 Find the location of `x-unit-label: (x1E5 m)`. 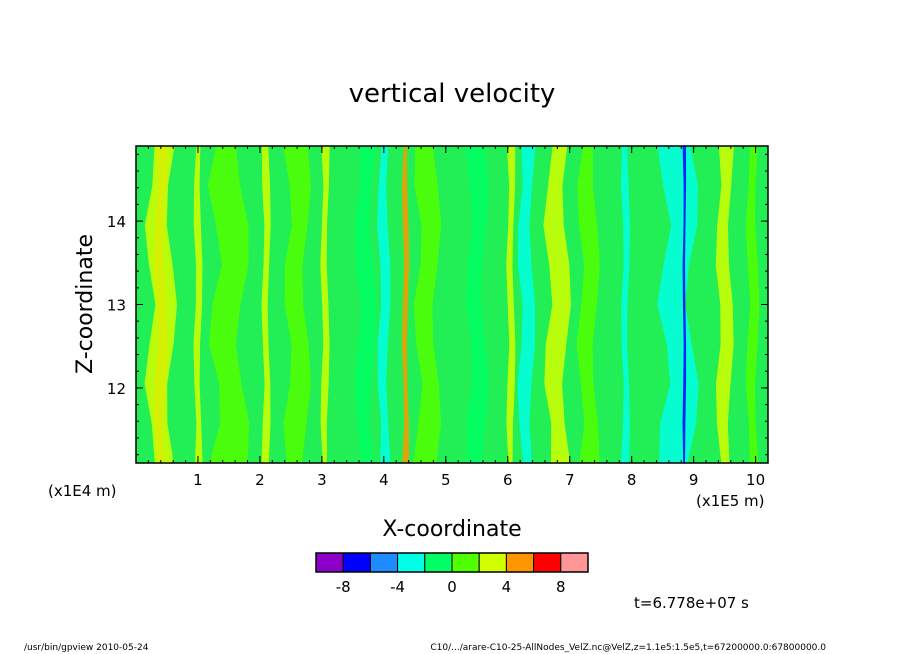

x-unit-label: (x1E5 m) is located at coordinates (730, 501).